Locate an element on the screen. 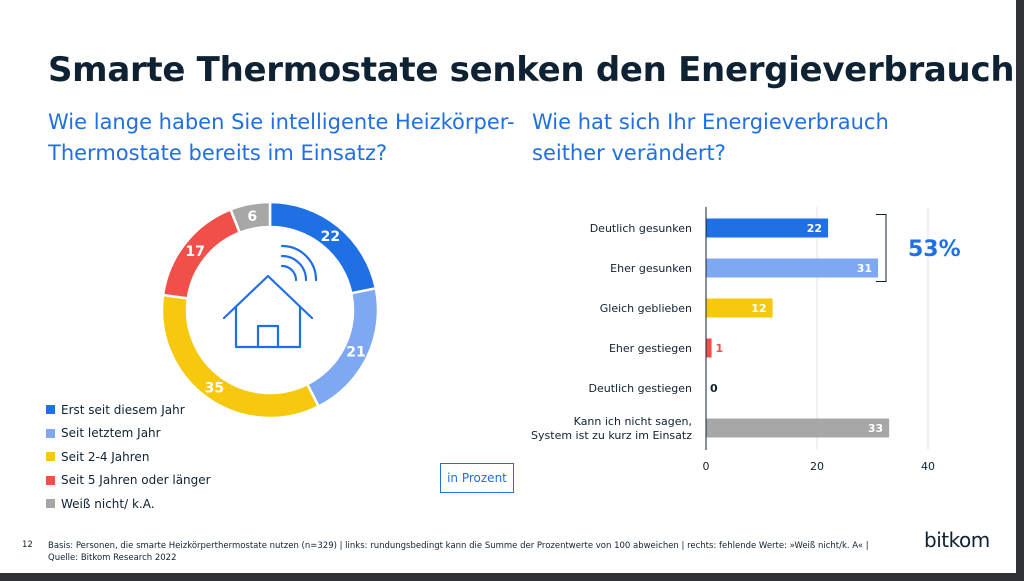 Image resolution: width=1024 pixels, height=581 pixels. category-label: Eher gestiegen is located at coordinates (650, 348).